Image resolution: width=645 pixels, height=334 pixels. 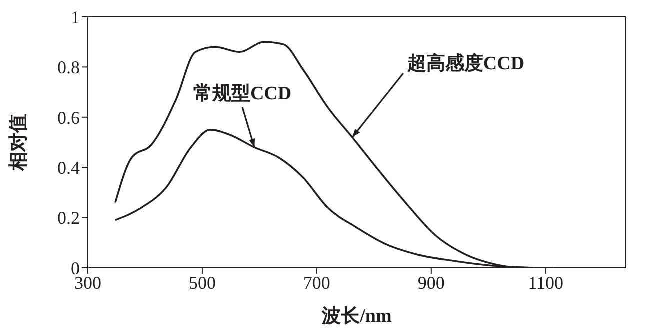 What do you see at coordinates (316, 282) in the screenshot?
I see `x-tick-label: 700` at bounding box center [316, 282].